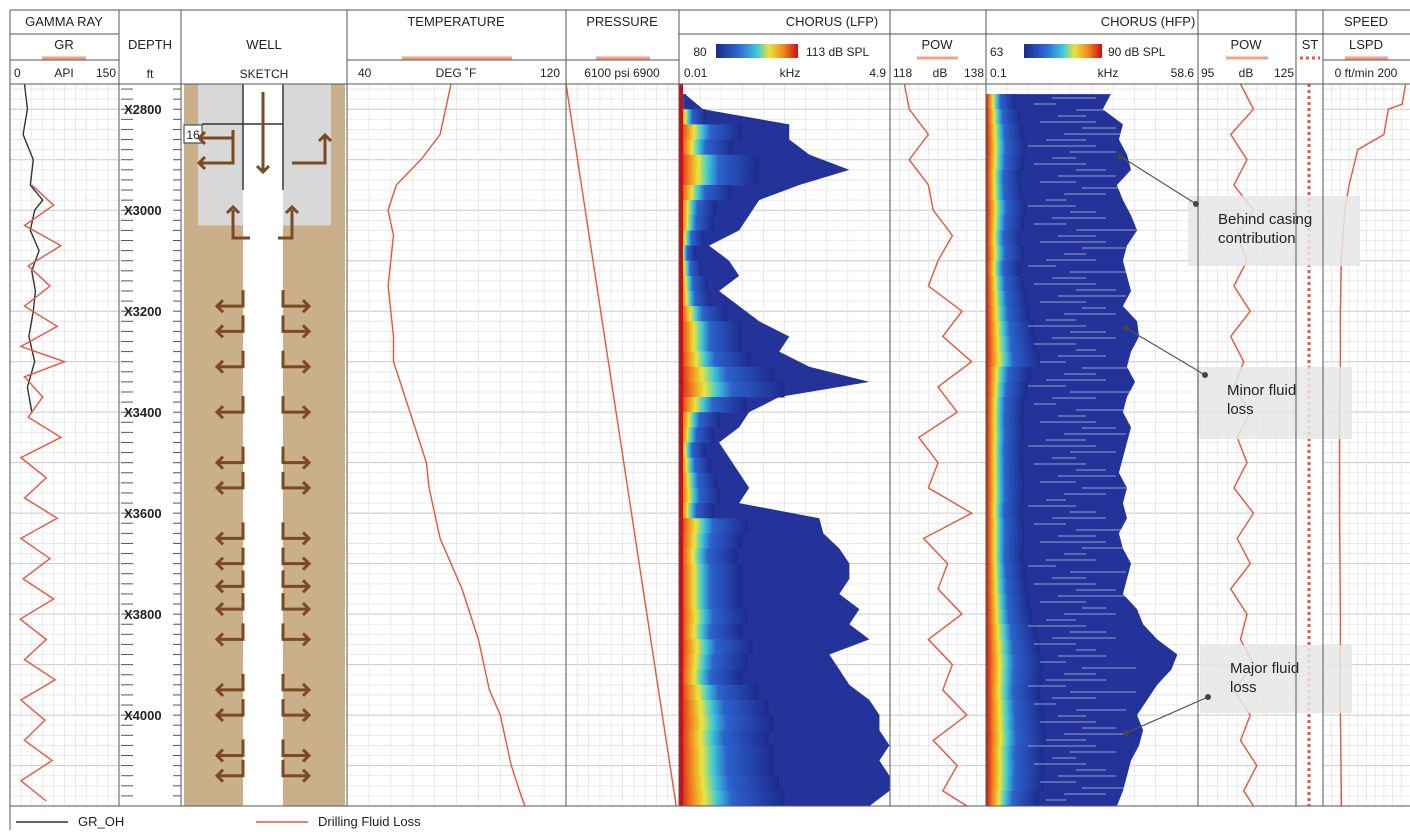 This screenshot has height=832, width=1410. I want to click on depth-label: X2800, so click(143, 109).